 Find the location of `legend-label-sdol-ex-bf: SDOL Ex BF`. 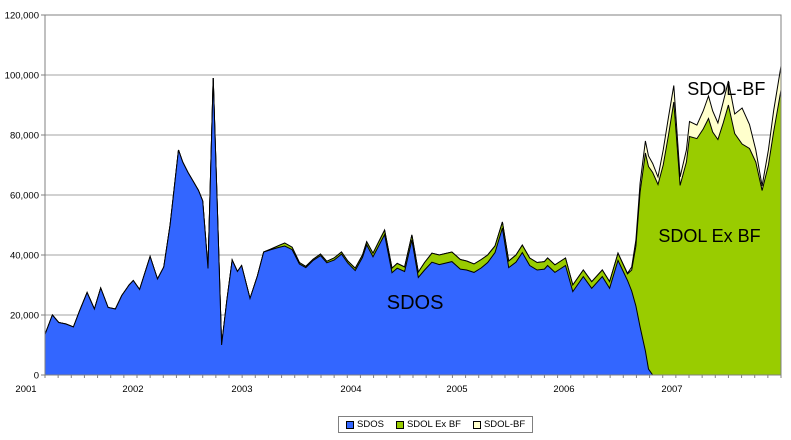

legend-label-sdol-ex-bf: SDOL Ex BF is located at coordinates (433, 424).